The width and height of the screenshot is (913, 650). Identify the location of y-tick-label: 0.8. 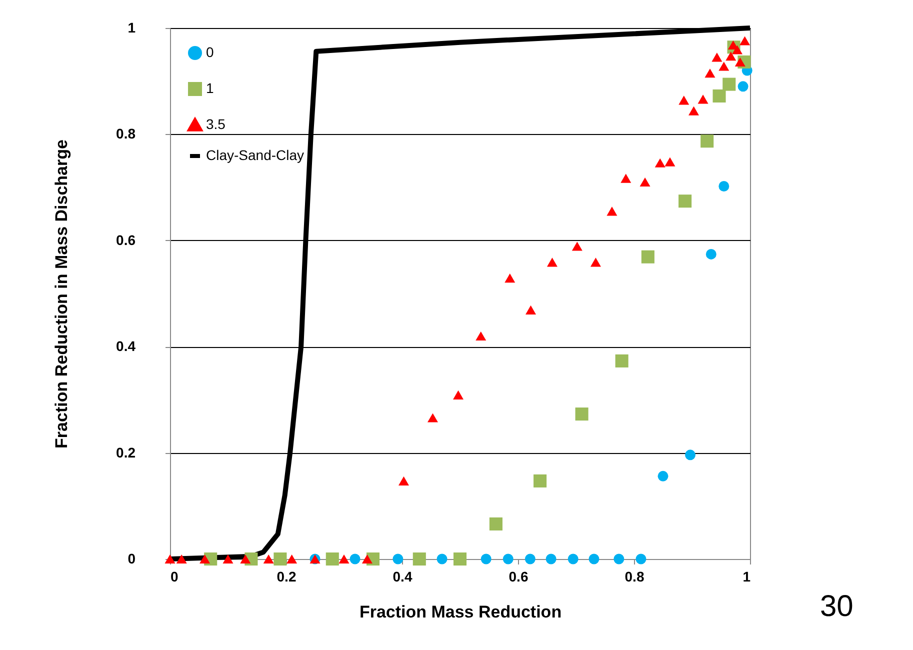
(126, 134).